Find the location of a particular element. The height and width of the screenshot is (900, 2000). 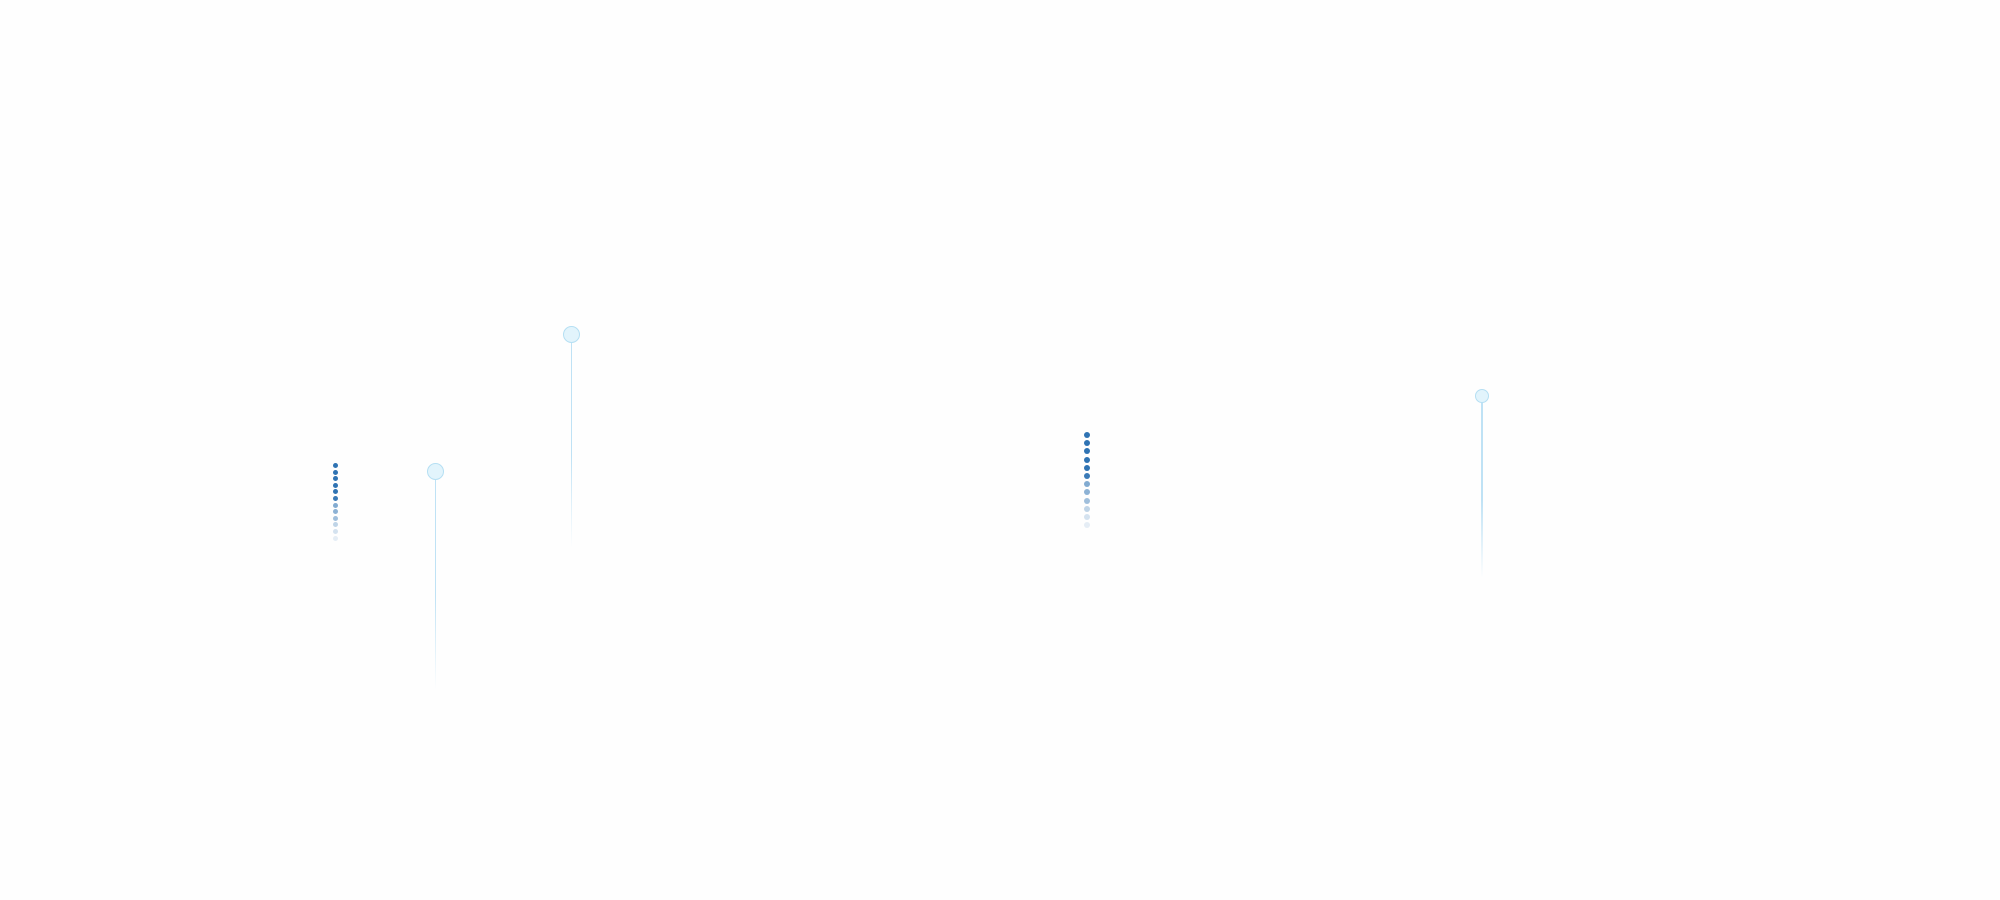

loading-dots-left is located at coordinates (335, 502).